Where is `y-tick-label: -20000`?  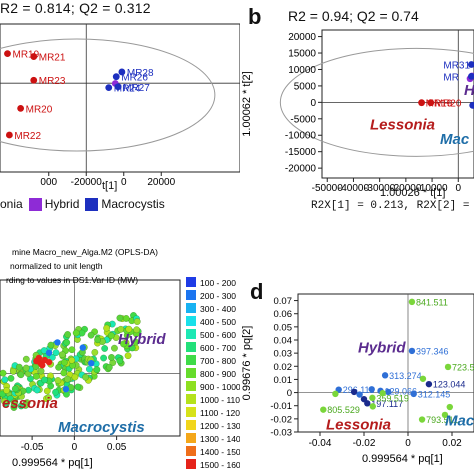 y-tick-label: -20000 is located at coordinates (301, 169).